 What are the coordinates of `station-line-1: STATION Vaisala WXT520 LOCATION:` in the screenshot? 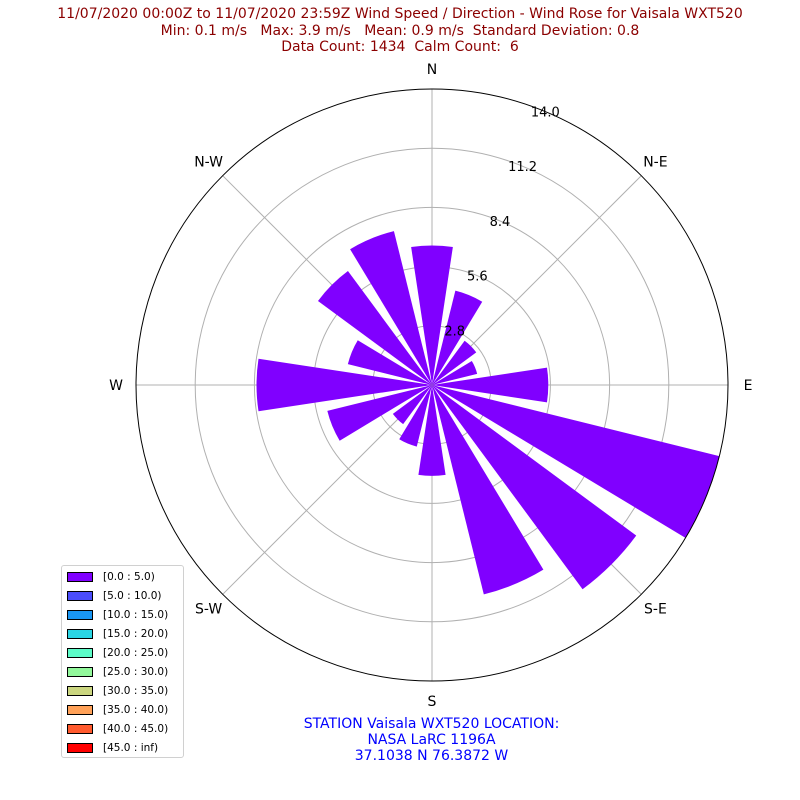 It's located at (431, 724).